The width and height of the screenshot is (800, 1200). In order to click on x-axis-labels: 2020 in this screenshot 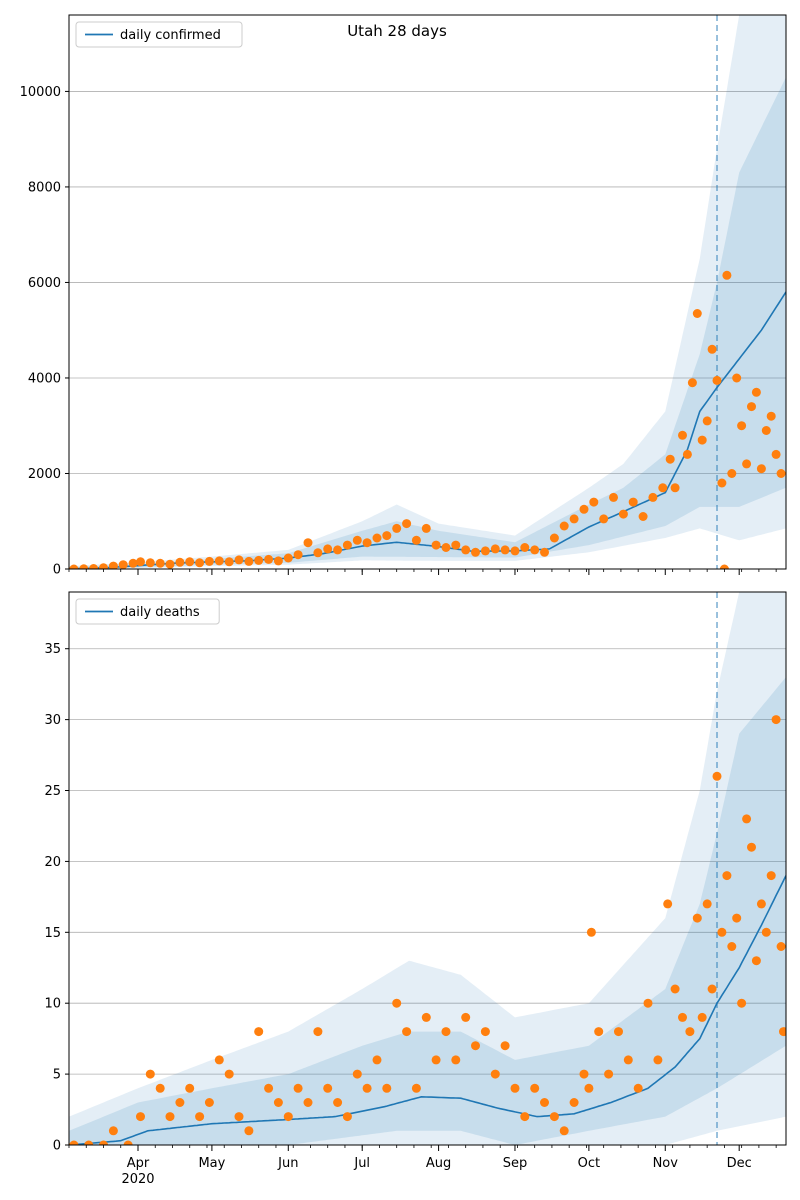, I will do `click(137, 1179)`.